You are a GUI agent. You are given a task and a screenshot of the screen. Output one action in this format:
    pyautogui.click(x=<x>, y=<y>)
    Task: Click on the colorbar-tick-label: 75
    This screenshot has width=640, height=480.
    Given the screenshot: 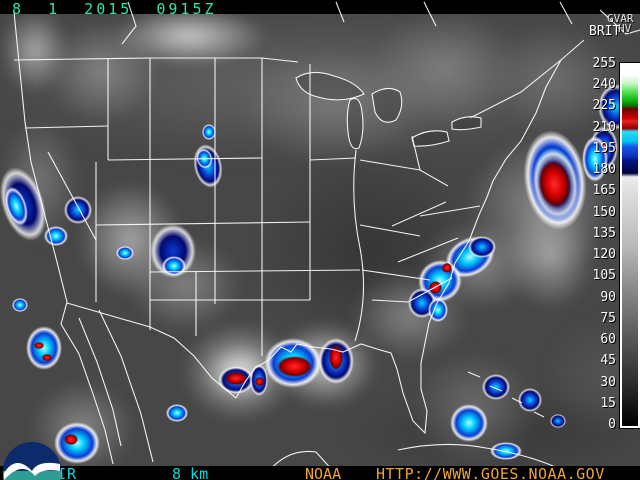 What is the action you would take?
    pyautogui.click(x=608, y=318)
    